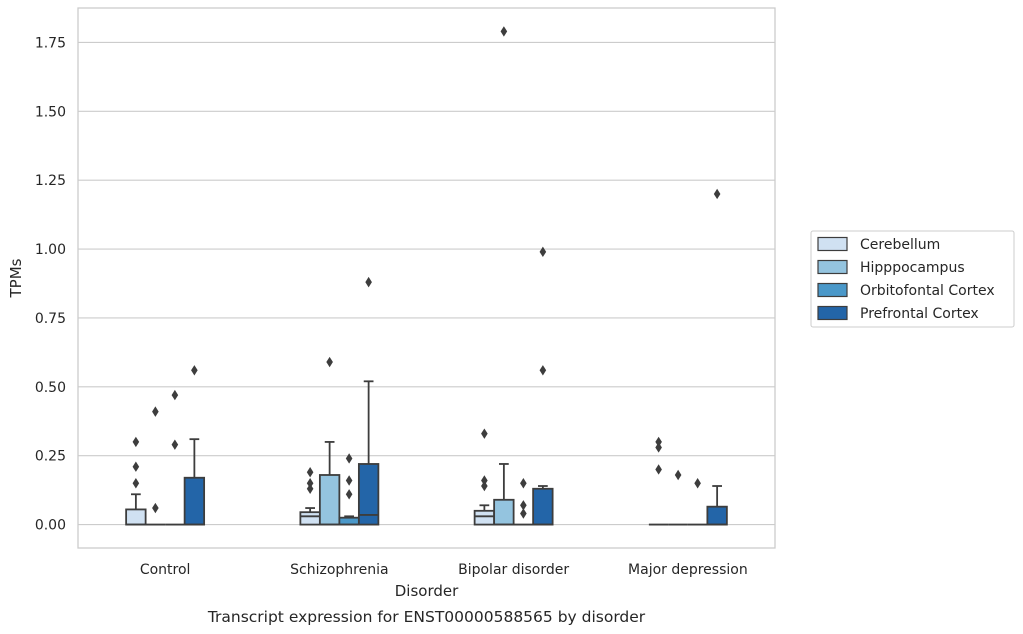  Describe the element at coordinates (50, 457) in the screenshot. I see `y-tick-label: 0.25` at that location.